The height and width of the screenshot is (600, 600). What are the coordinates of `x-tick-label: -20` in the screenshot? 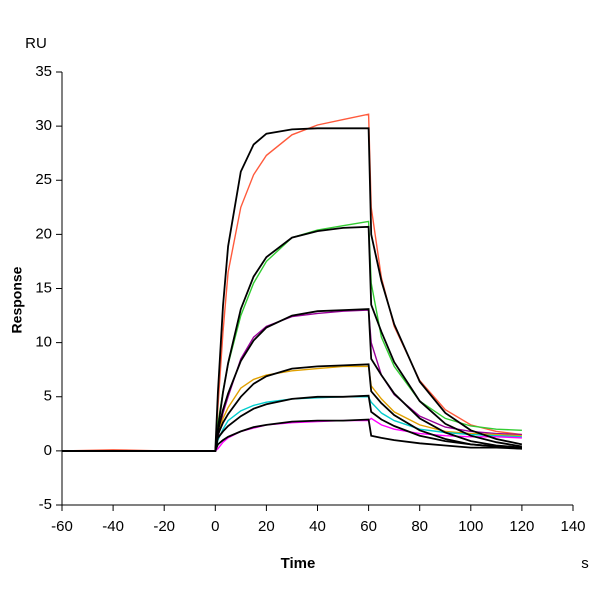 It's located at (164, 526).